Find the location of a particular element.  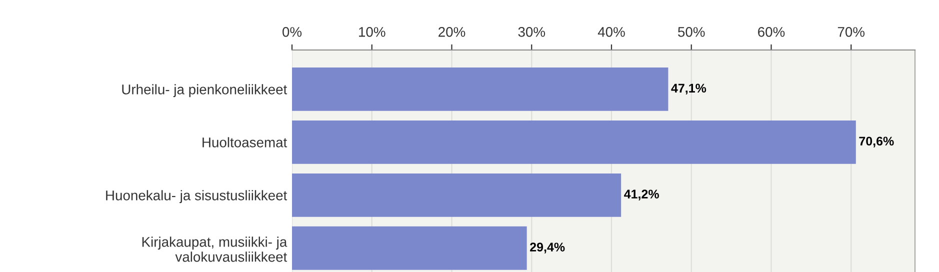

x-tick-label: 70% is located at coordinates (851, 32).